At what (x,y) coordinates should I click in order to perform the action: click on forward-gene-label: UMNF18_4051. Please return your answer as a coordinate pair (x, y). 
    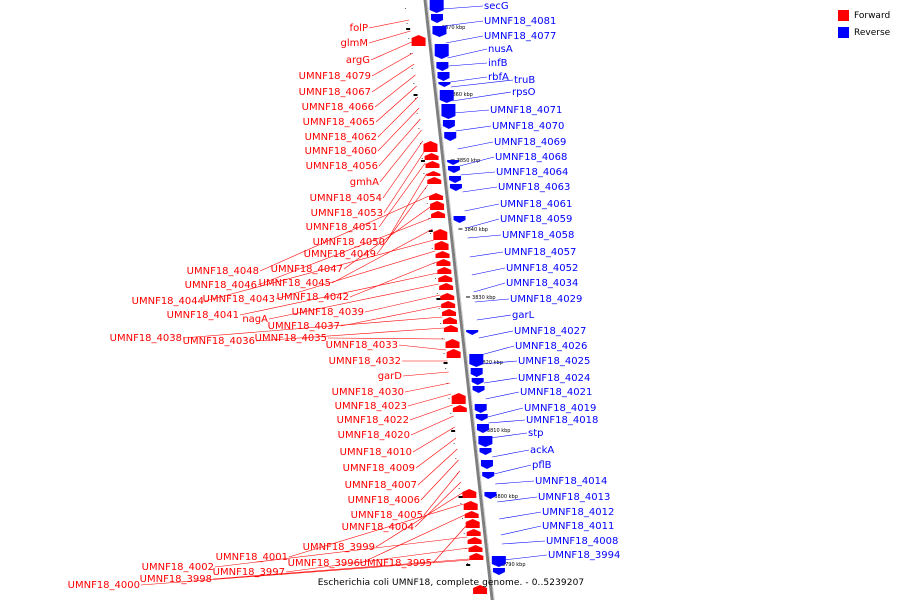
    Looking at the image, I should click on (342, 227).